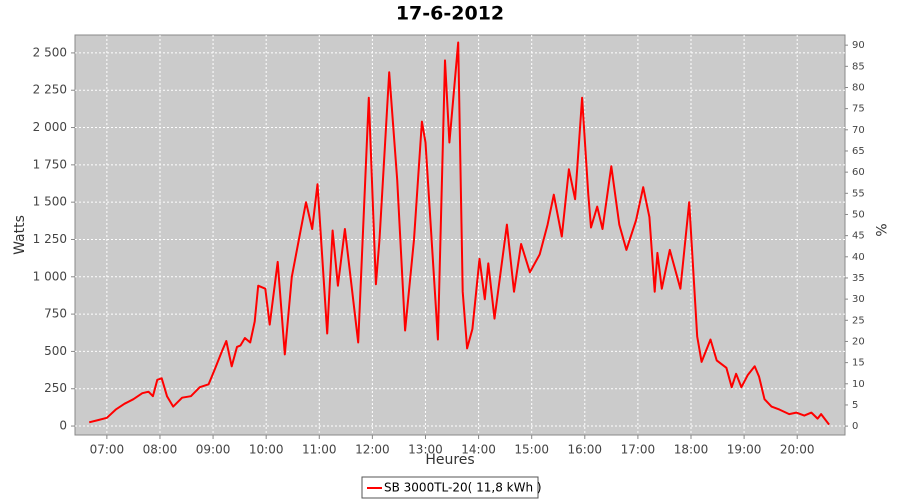 This screenshot has height=500, width=900. I want to click on x-tick-label: 09:00, so click(213, 450).